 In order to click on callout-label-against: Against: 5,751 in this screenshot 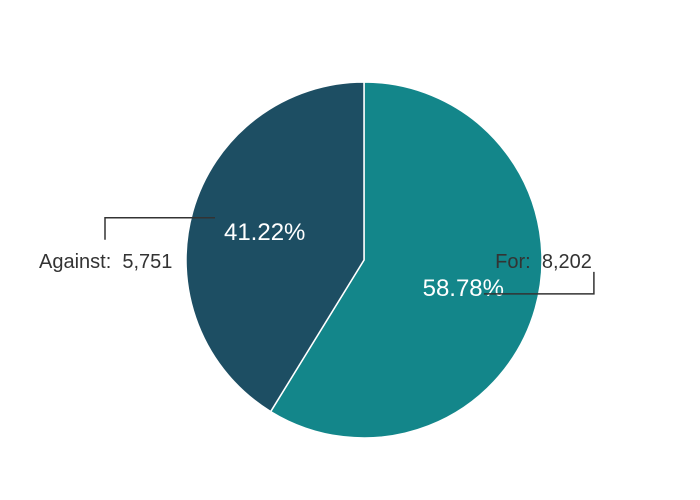, I will do `click(105, 262)`.